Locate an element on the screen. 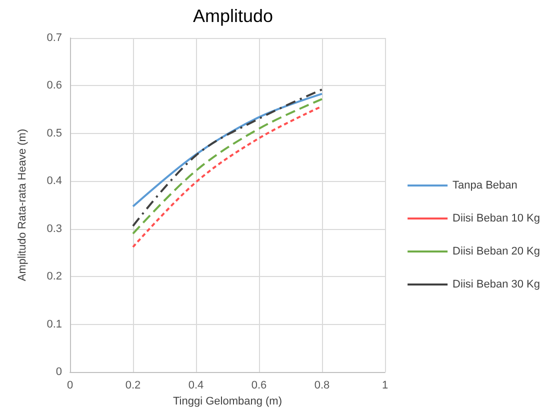  y-tick-label: 0.4 is located at coordinates (54, 181).